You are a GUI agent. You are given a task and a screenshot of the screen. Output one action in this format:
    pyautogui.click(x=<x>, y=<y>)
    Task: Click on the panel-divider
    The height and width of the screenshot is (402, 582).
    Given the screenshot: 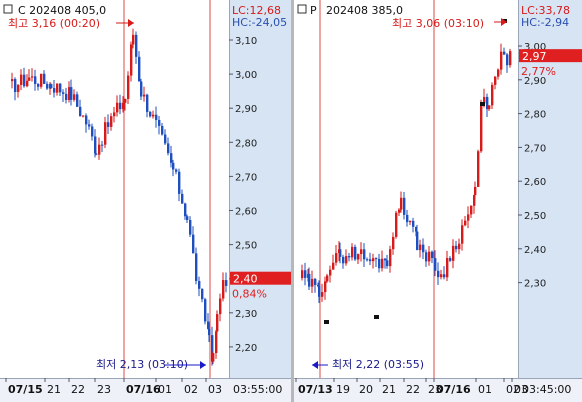 What is the action you would take?
    pyautogui.click(x=292, y=201)
    